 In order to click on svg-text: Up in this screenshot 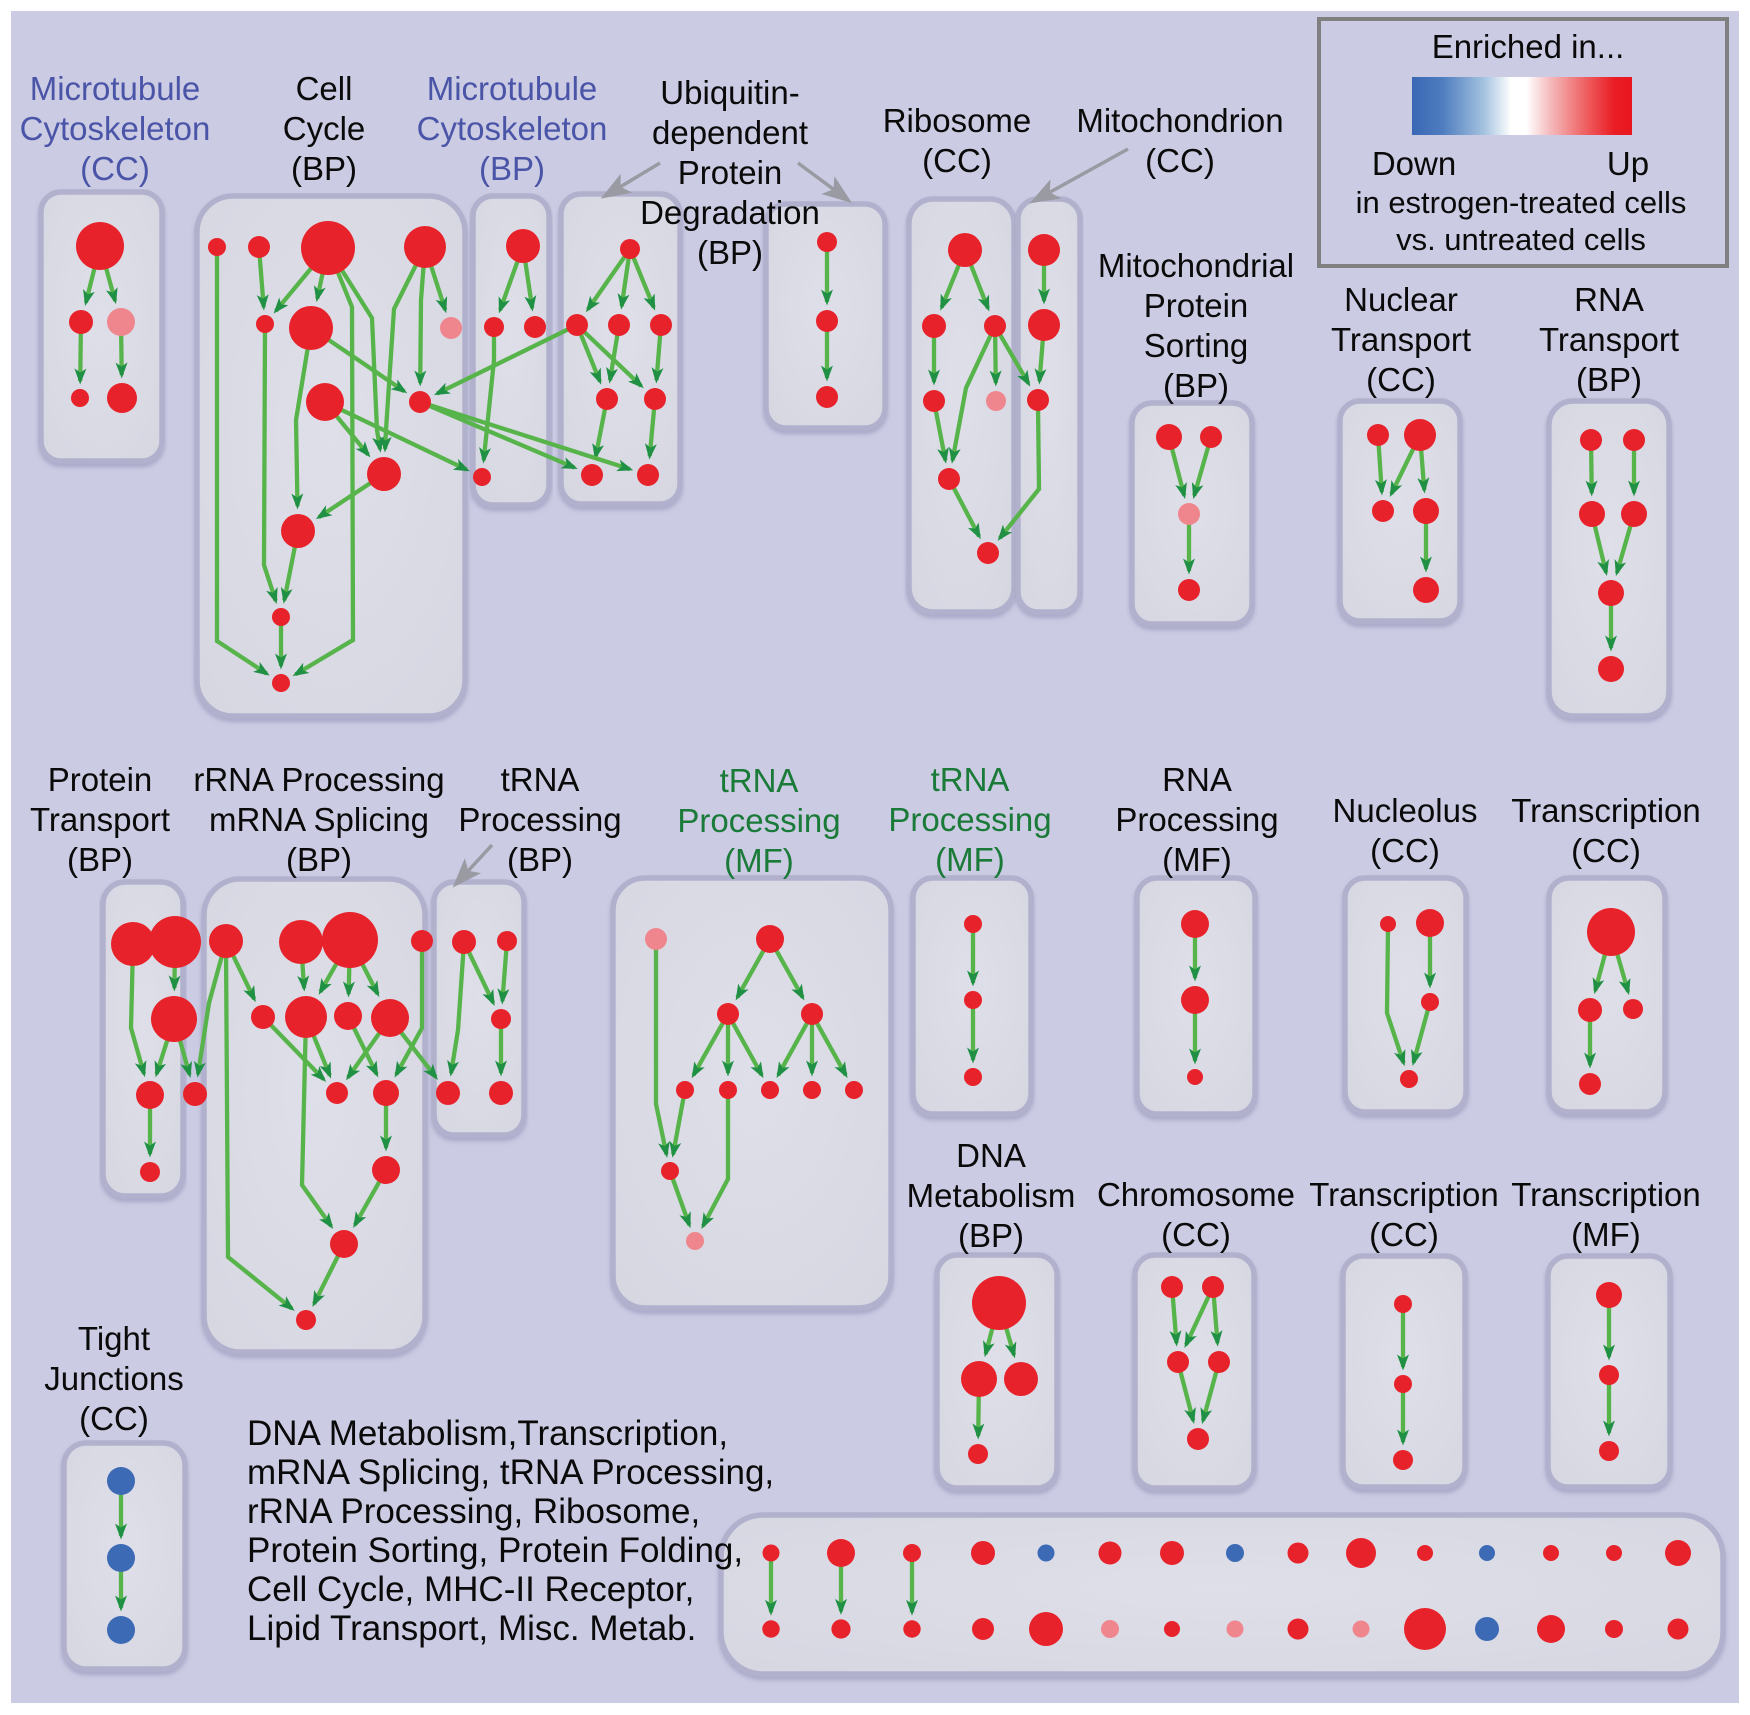, I will do `click(1628, 163)`.